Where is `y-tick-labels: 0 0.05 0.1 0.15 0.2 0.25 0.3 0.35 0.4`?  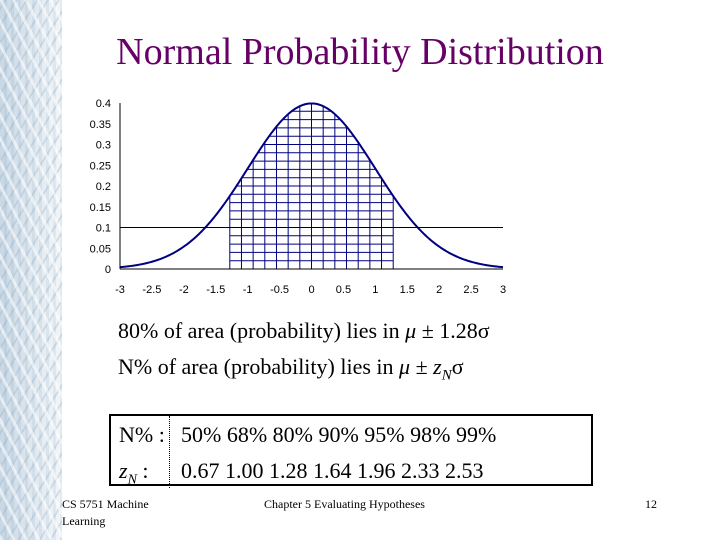 y-tick-labels: 0 0.05 0.1 0.15 0.2 0.25 0.3 0.35 0.4 is located at coordinates (100, 187).